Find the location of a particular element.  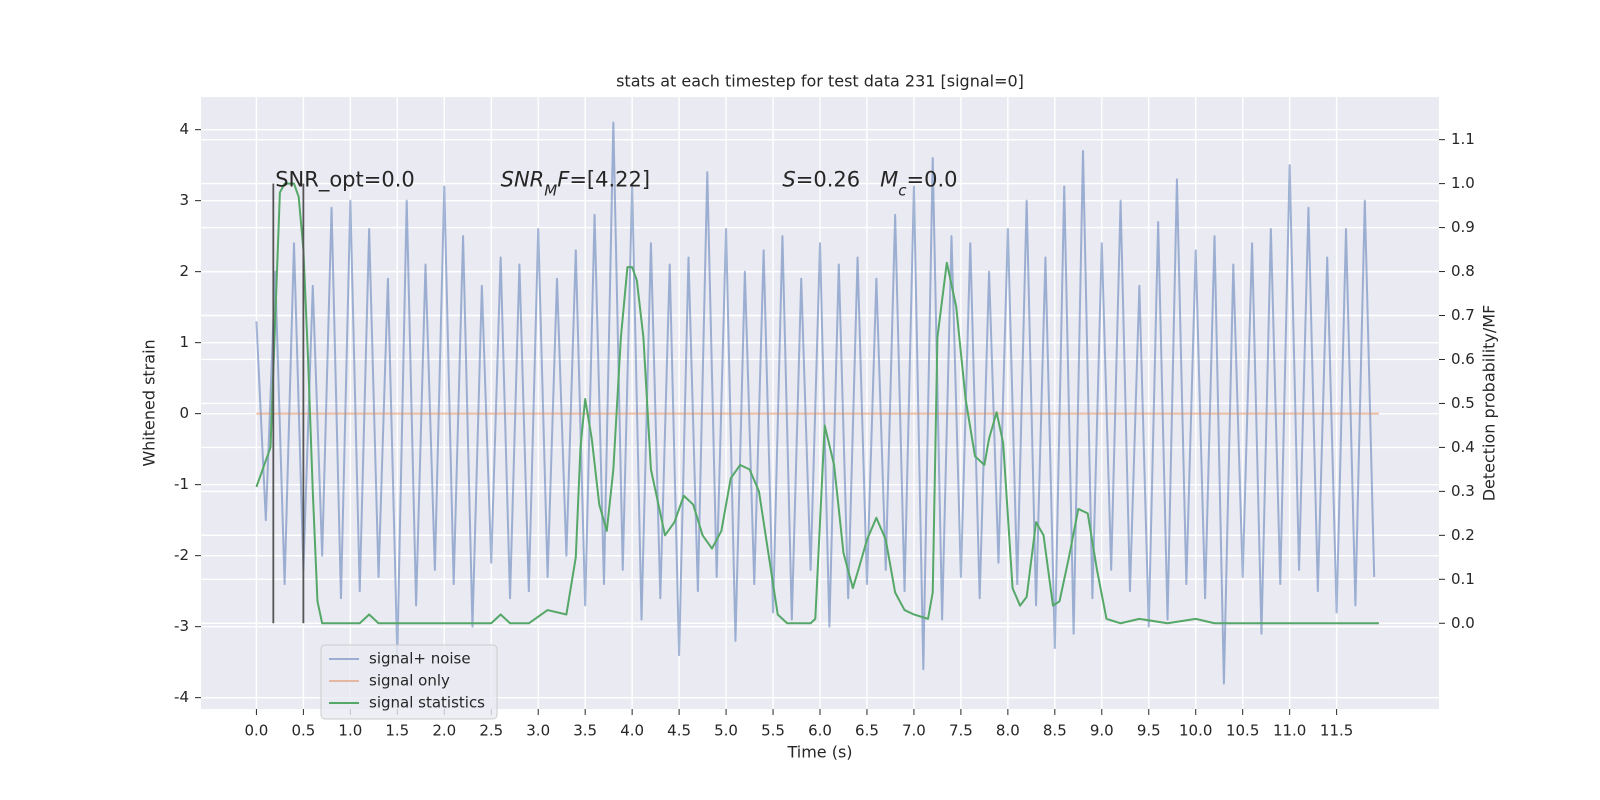

annotation-part: F is located at coordinates (563, 179).